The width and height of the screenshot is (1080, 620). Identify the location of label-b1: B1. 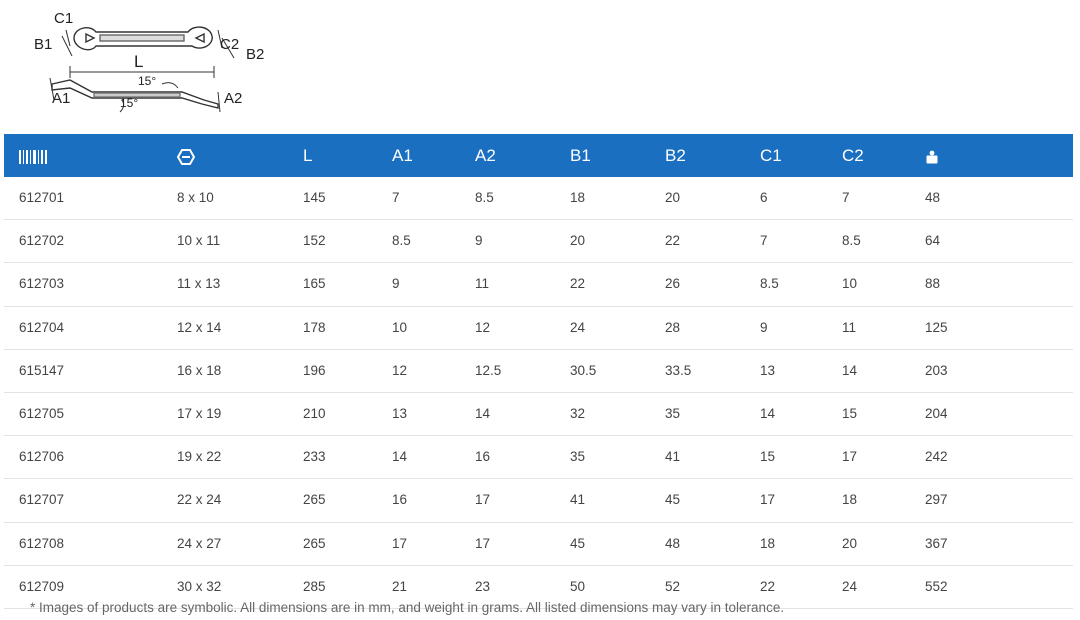
(43, 44).